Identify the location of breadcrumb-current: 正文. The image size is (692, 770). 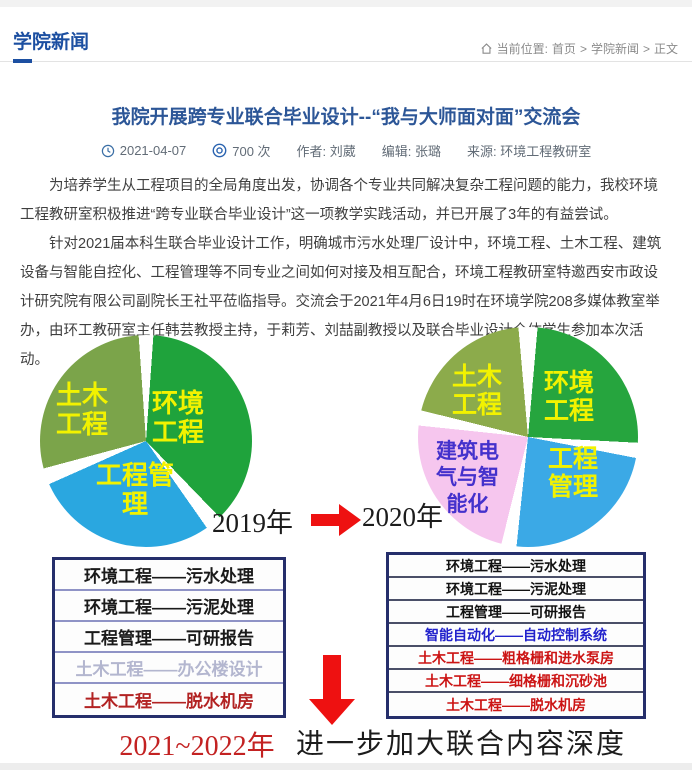
(665, 49).